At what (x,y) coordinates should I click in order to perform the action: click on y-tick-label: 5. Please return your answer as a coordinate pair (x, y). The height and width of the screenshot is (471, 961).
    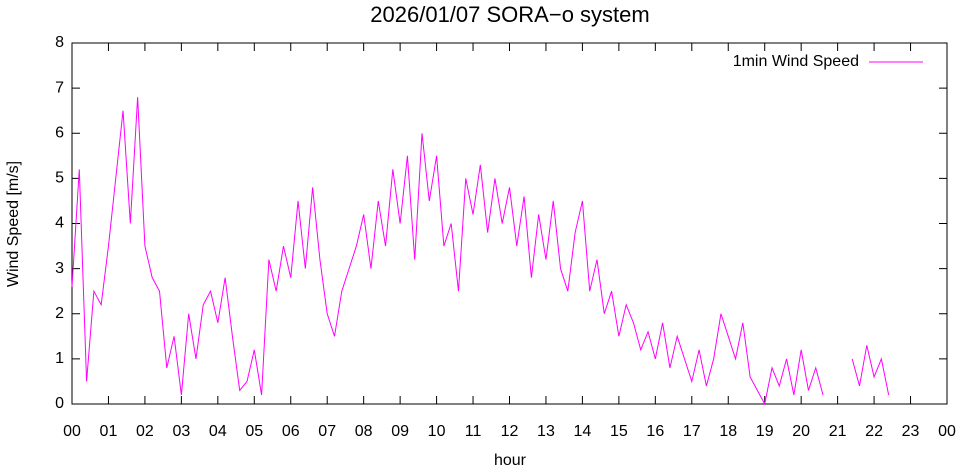
    Looking at the image, I should click on (59, 178).